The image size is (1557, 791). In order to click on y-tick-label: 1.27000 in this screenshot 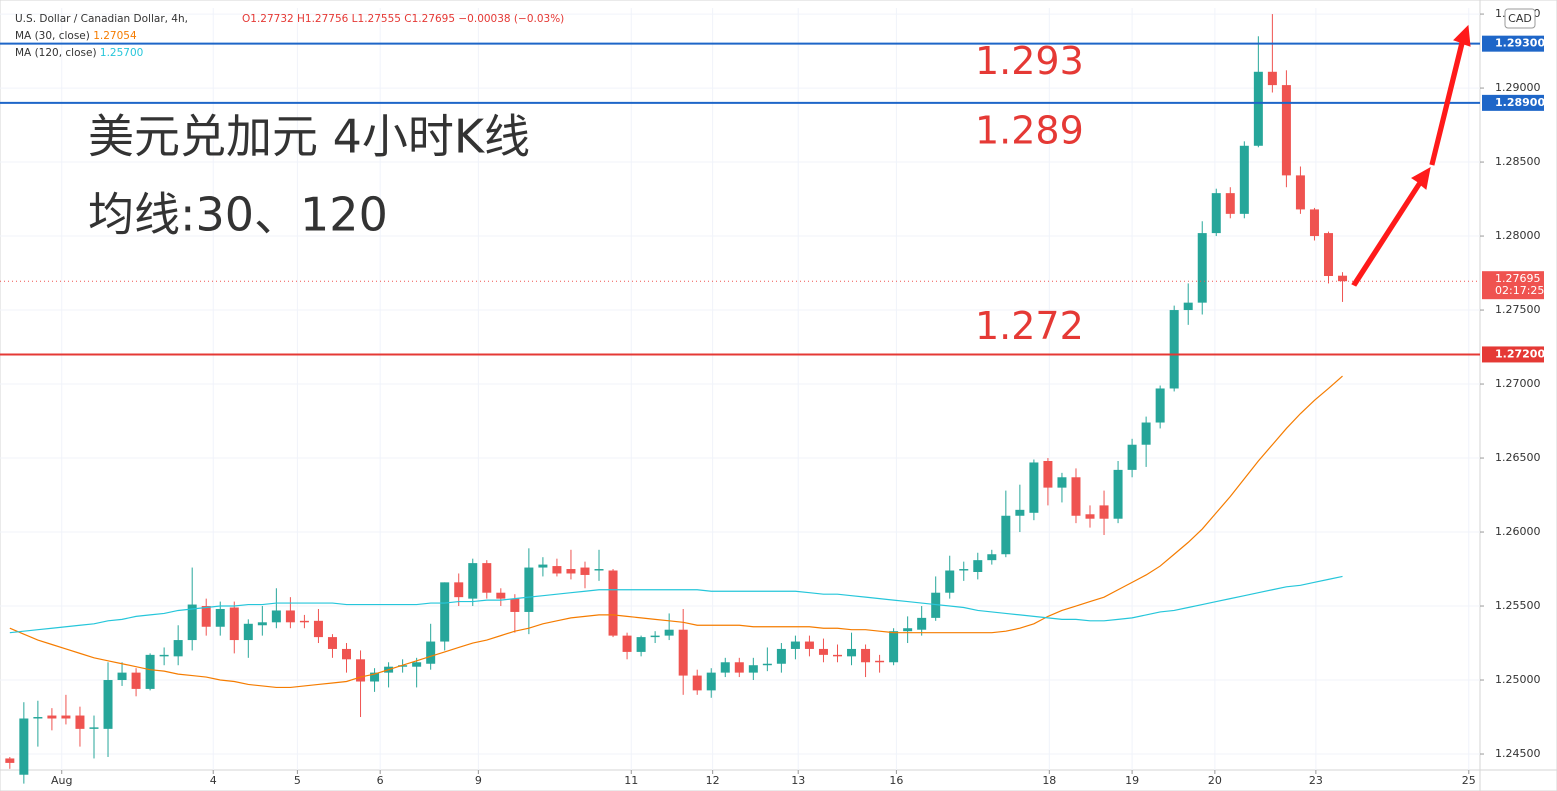, I will do `click(1518, 383)`.